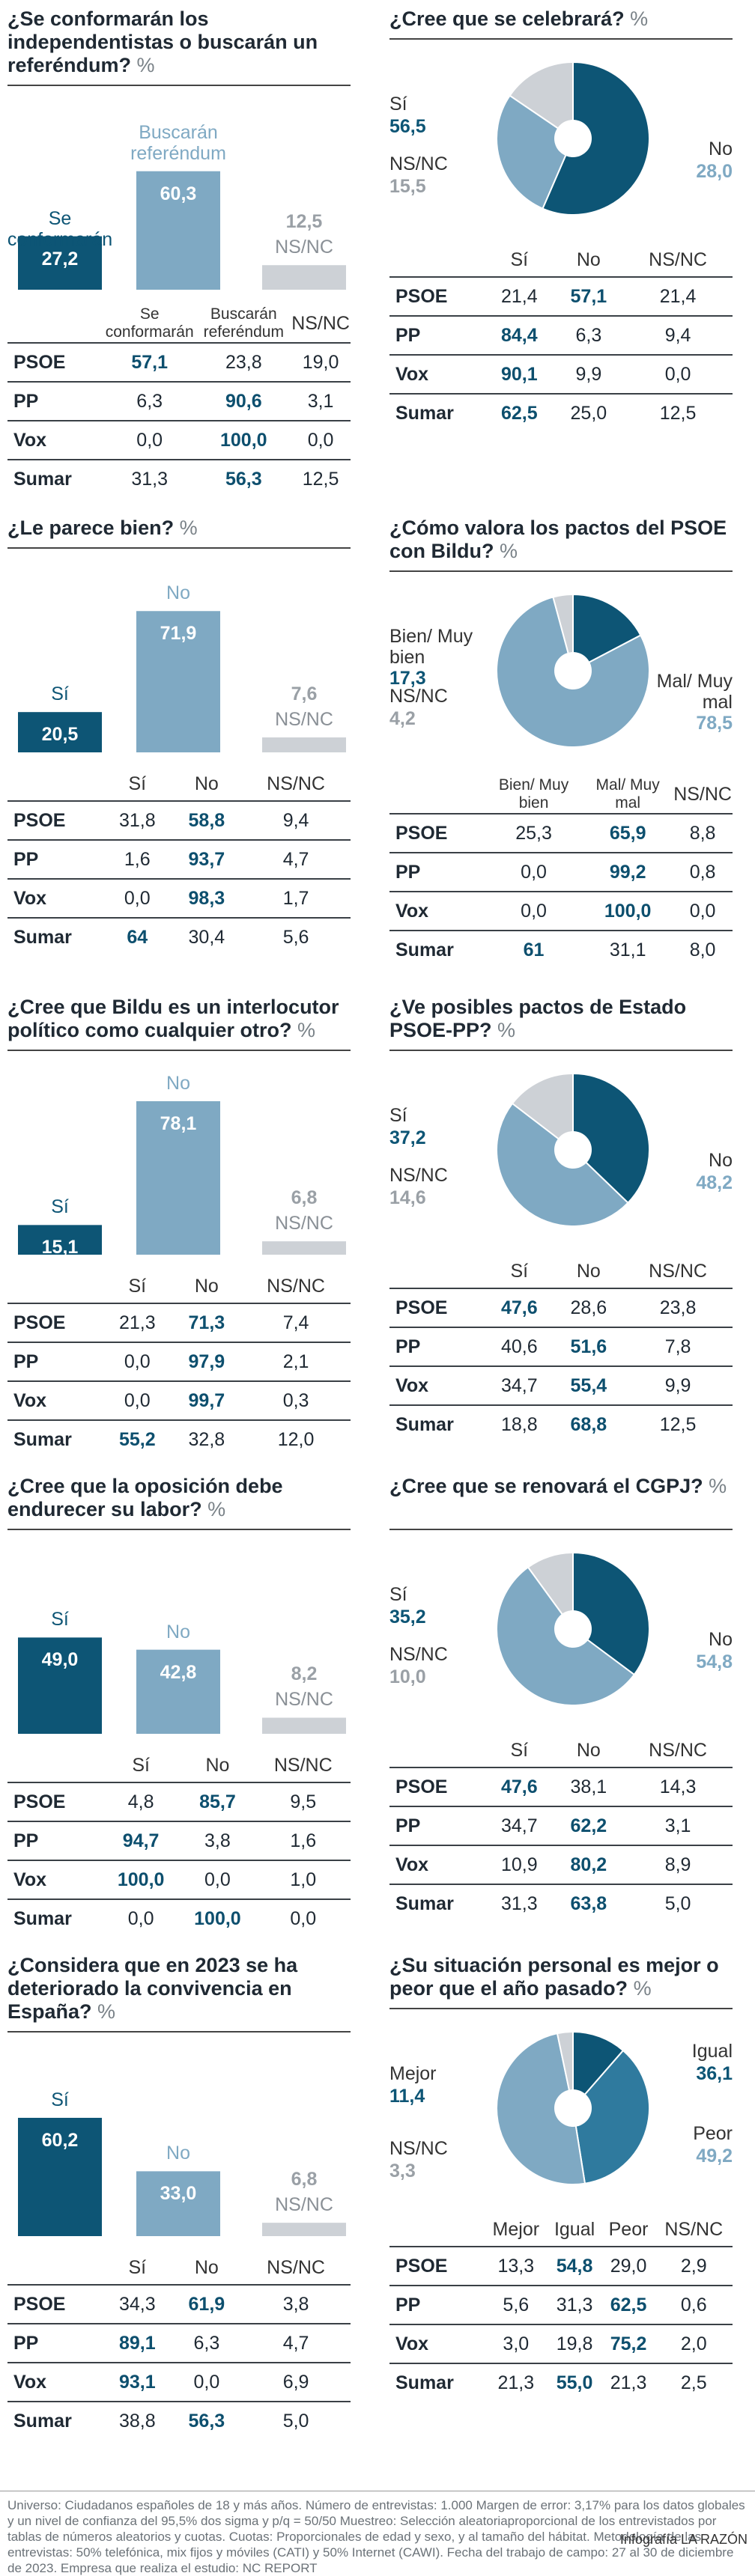  I want to click on table-header-row: Sí No NS/NC, so click(179, 2268).